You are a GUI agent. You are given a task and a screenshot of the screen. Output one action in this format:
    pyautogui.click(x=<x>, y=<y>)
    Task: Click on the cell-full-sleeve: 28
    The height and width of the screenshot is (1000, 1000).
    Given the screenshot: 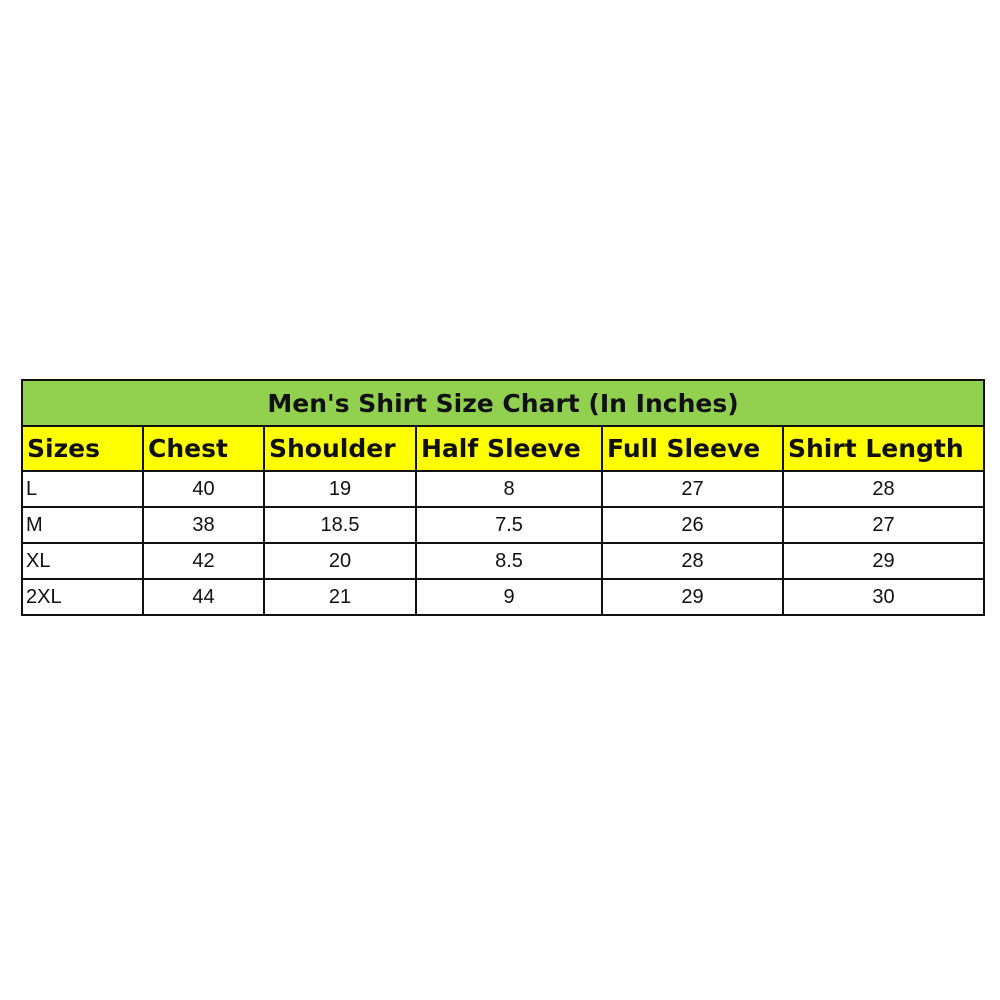 What is the action you would take?
    pyautogui.click(x=692, y=561)
    